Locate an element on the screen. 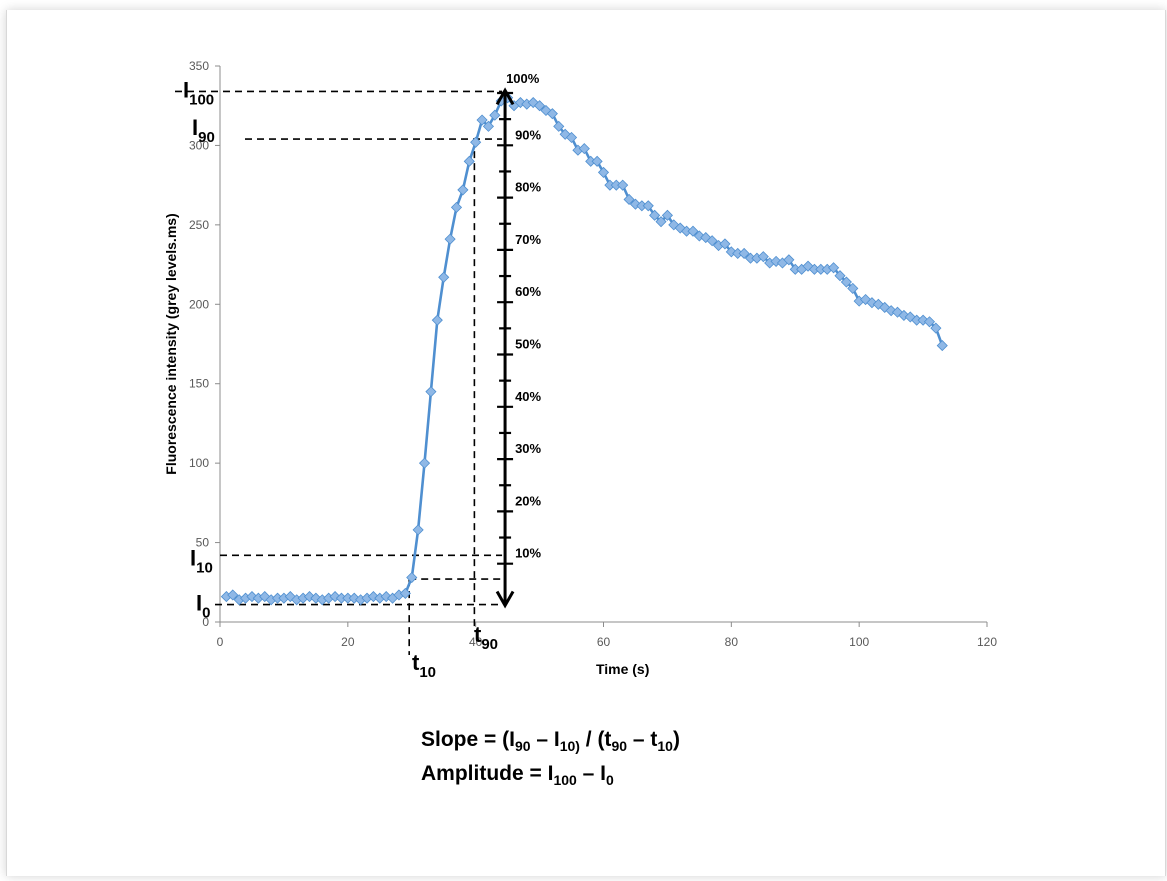  i90-label: I90 is located at coordinates (203, 130).